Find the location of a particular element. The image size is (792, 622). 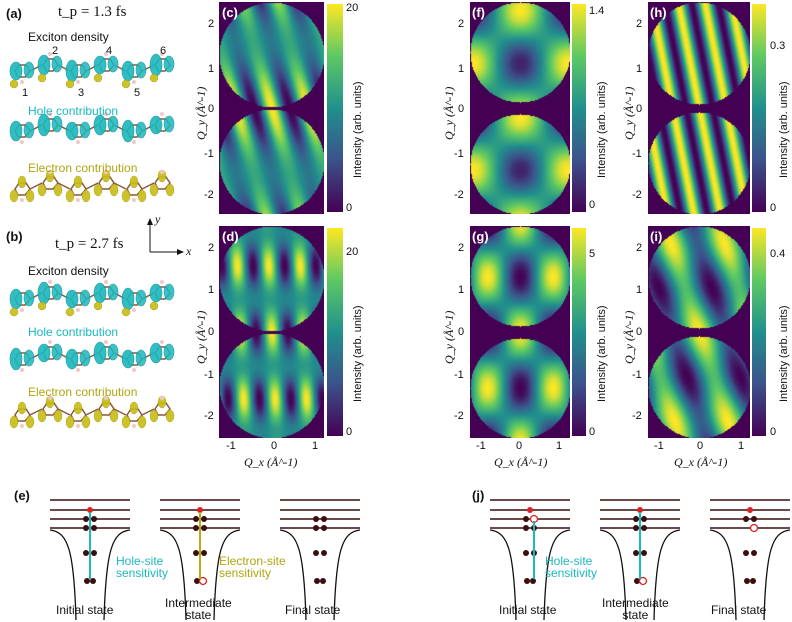

panel-e-hole-site-text: Hole-site sensitivity is located at coordinates (142, 567).